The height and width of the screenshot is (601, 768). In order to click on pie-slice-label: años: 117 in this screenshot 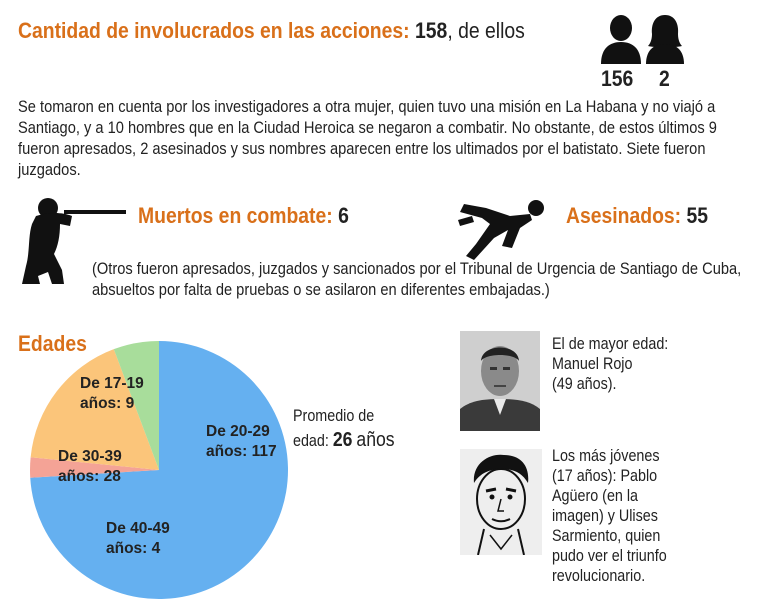, I will do `click(241, 451)`.